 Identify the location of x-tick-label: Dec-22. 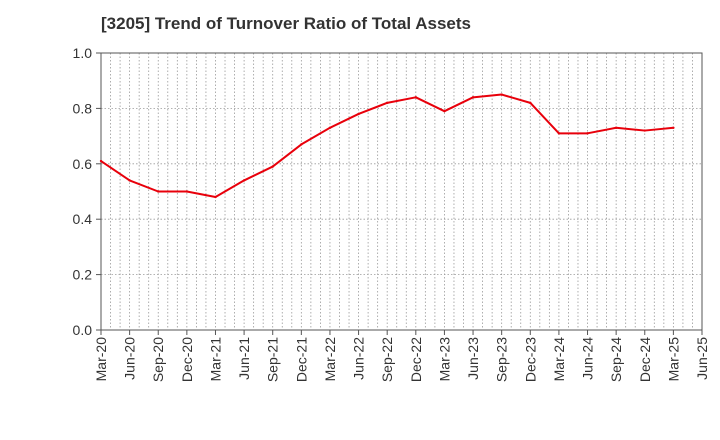
(416, 359).